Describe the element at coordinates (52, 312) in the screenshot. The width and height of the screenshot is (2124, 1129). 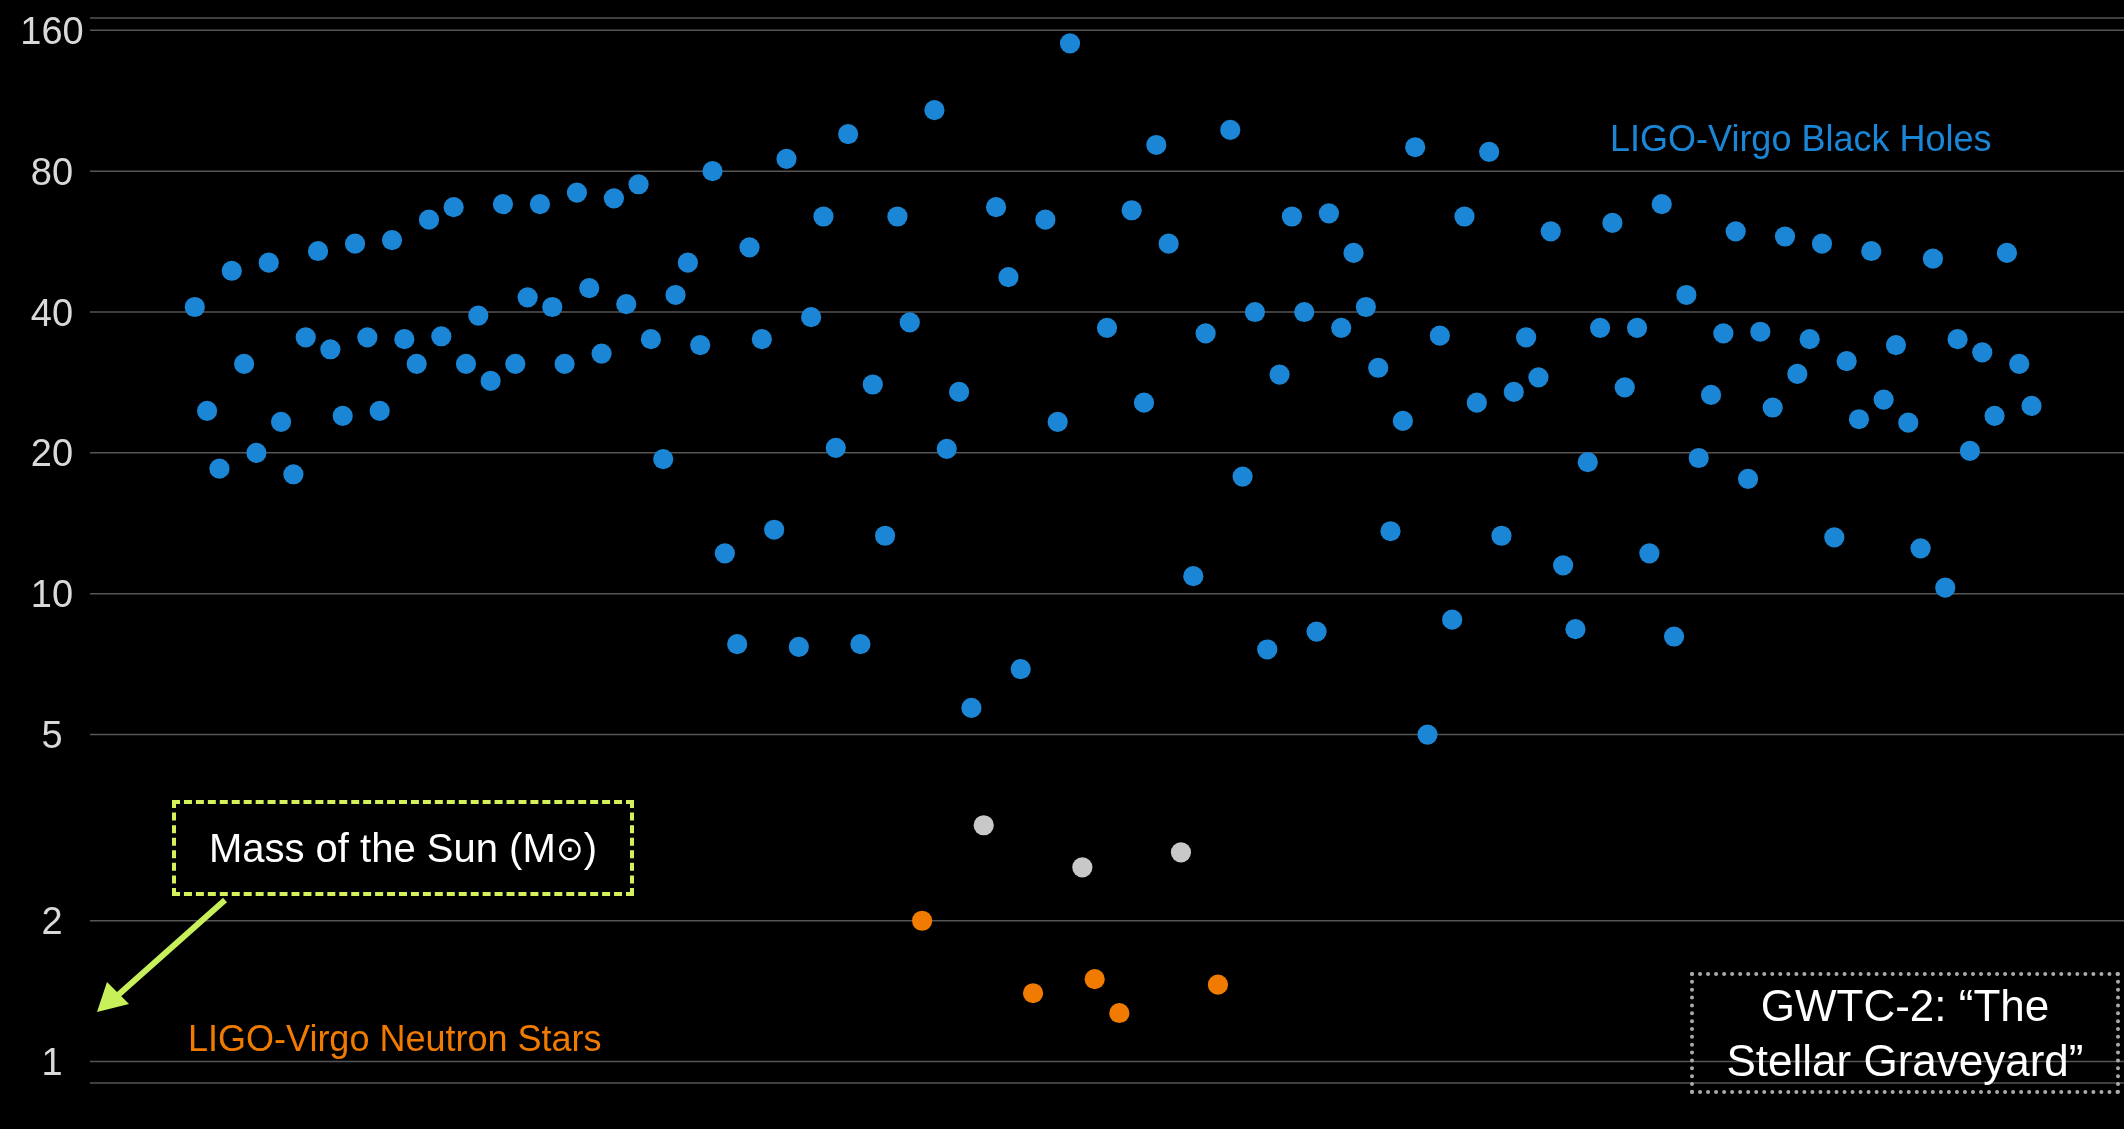
I see `y-tick-label: 40` at that location.